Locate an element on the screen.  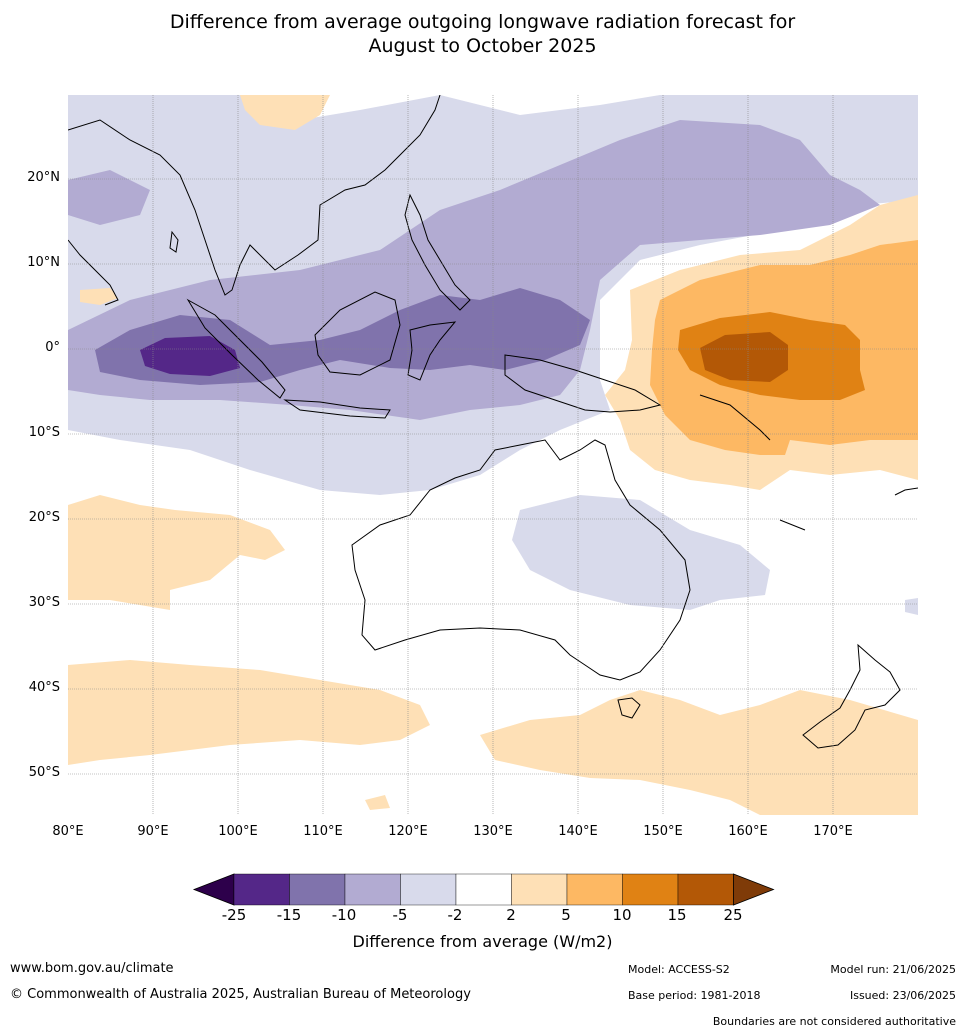
lat-label-40s: 40°S is located at coordinates (44, 687).